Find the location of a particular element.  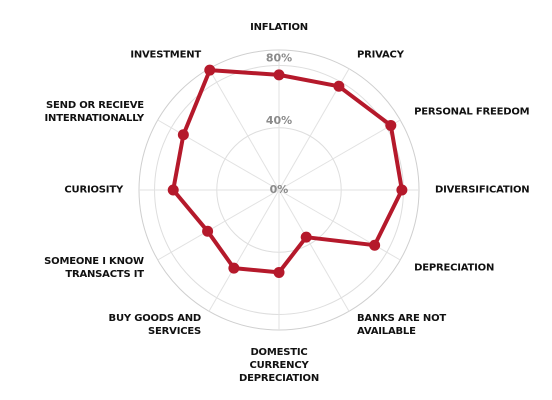

category-label: PERSONAL FREEDOM is located at coordinates (472, 112).